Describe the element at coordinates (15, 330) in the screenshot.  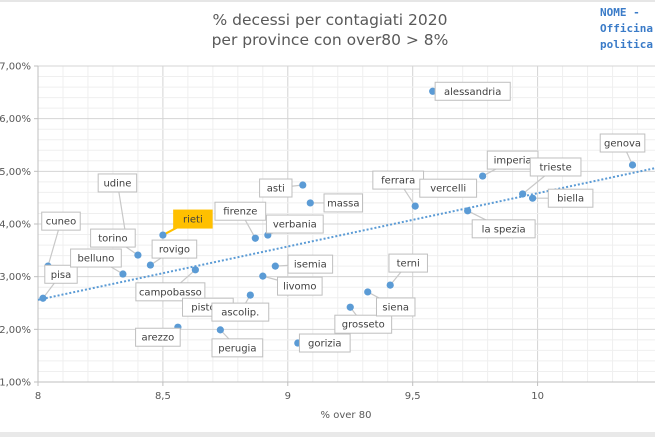
I see `y-tick-label: 2,00%` at that location.